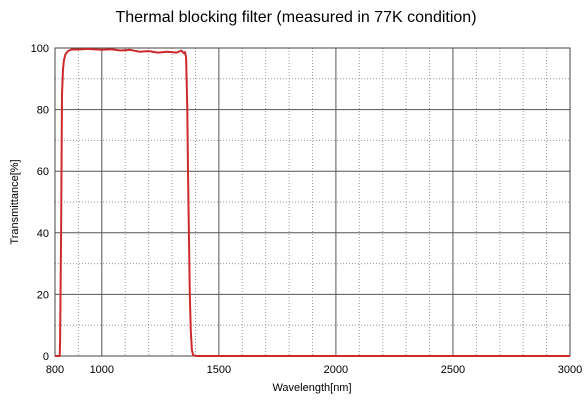  What do you see at coordinates (40, 49) in the screenshot?
I see `y-tick-label: 100` at bounding box center [40, 49].